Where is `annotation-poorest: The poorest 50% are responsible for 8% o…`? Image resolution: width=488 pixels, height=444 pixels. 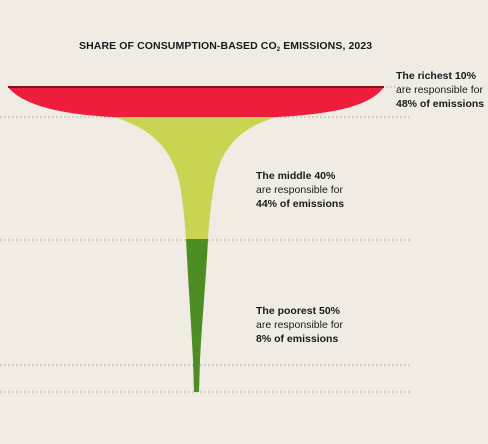
annotation-poorest: The poorest 50% are responsible for 8% o… is located at coordinates (299, 325).